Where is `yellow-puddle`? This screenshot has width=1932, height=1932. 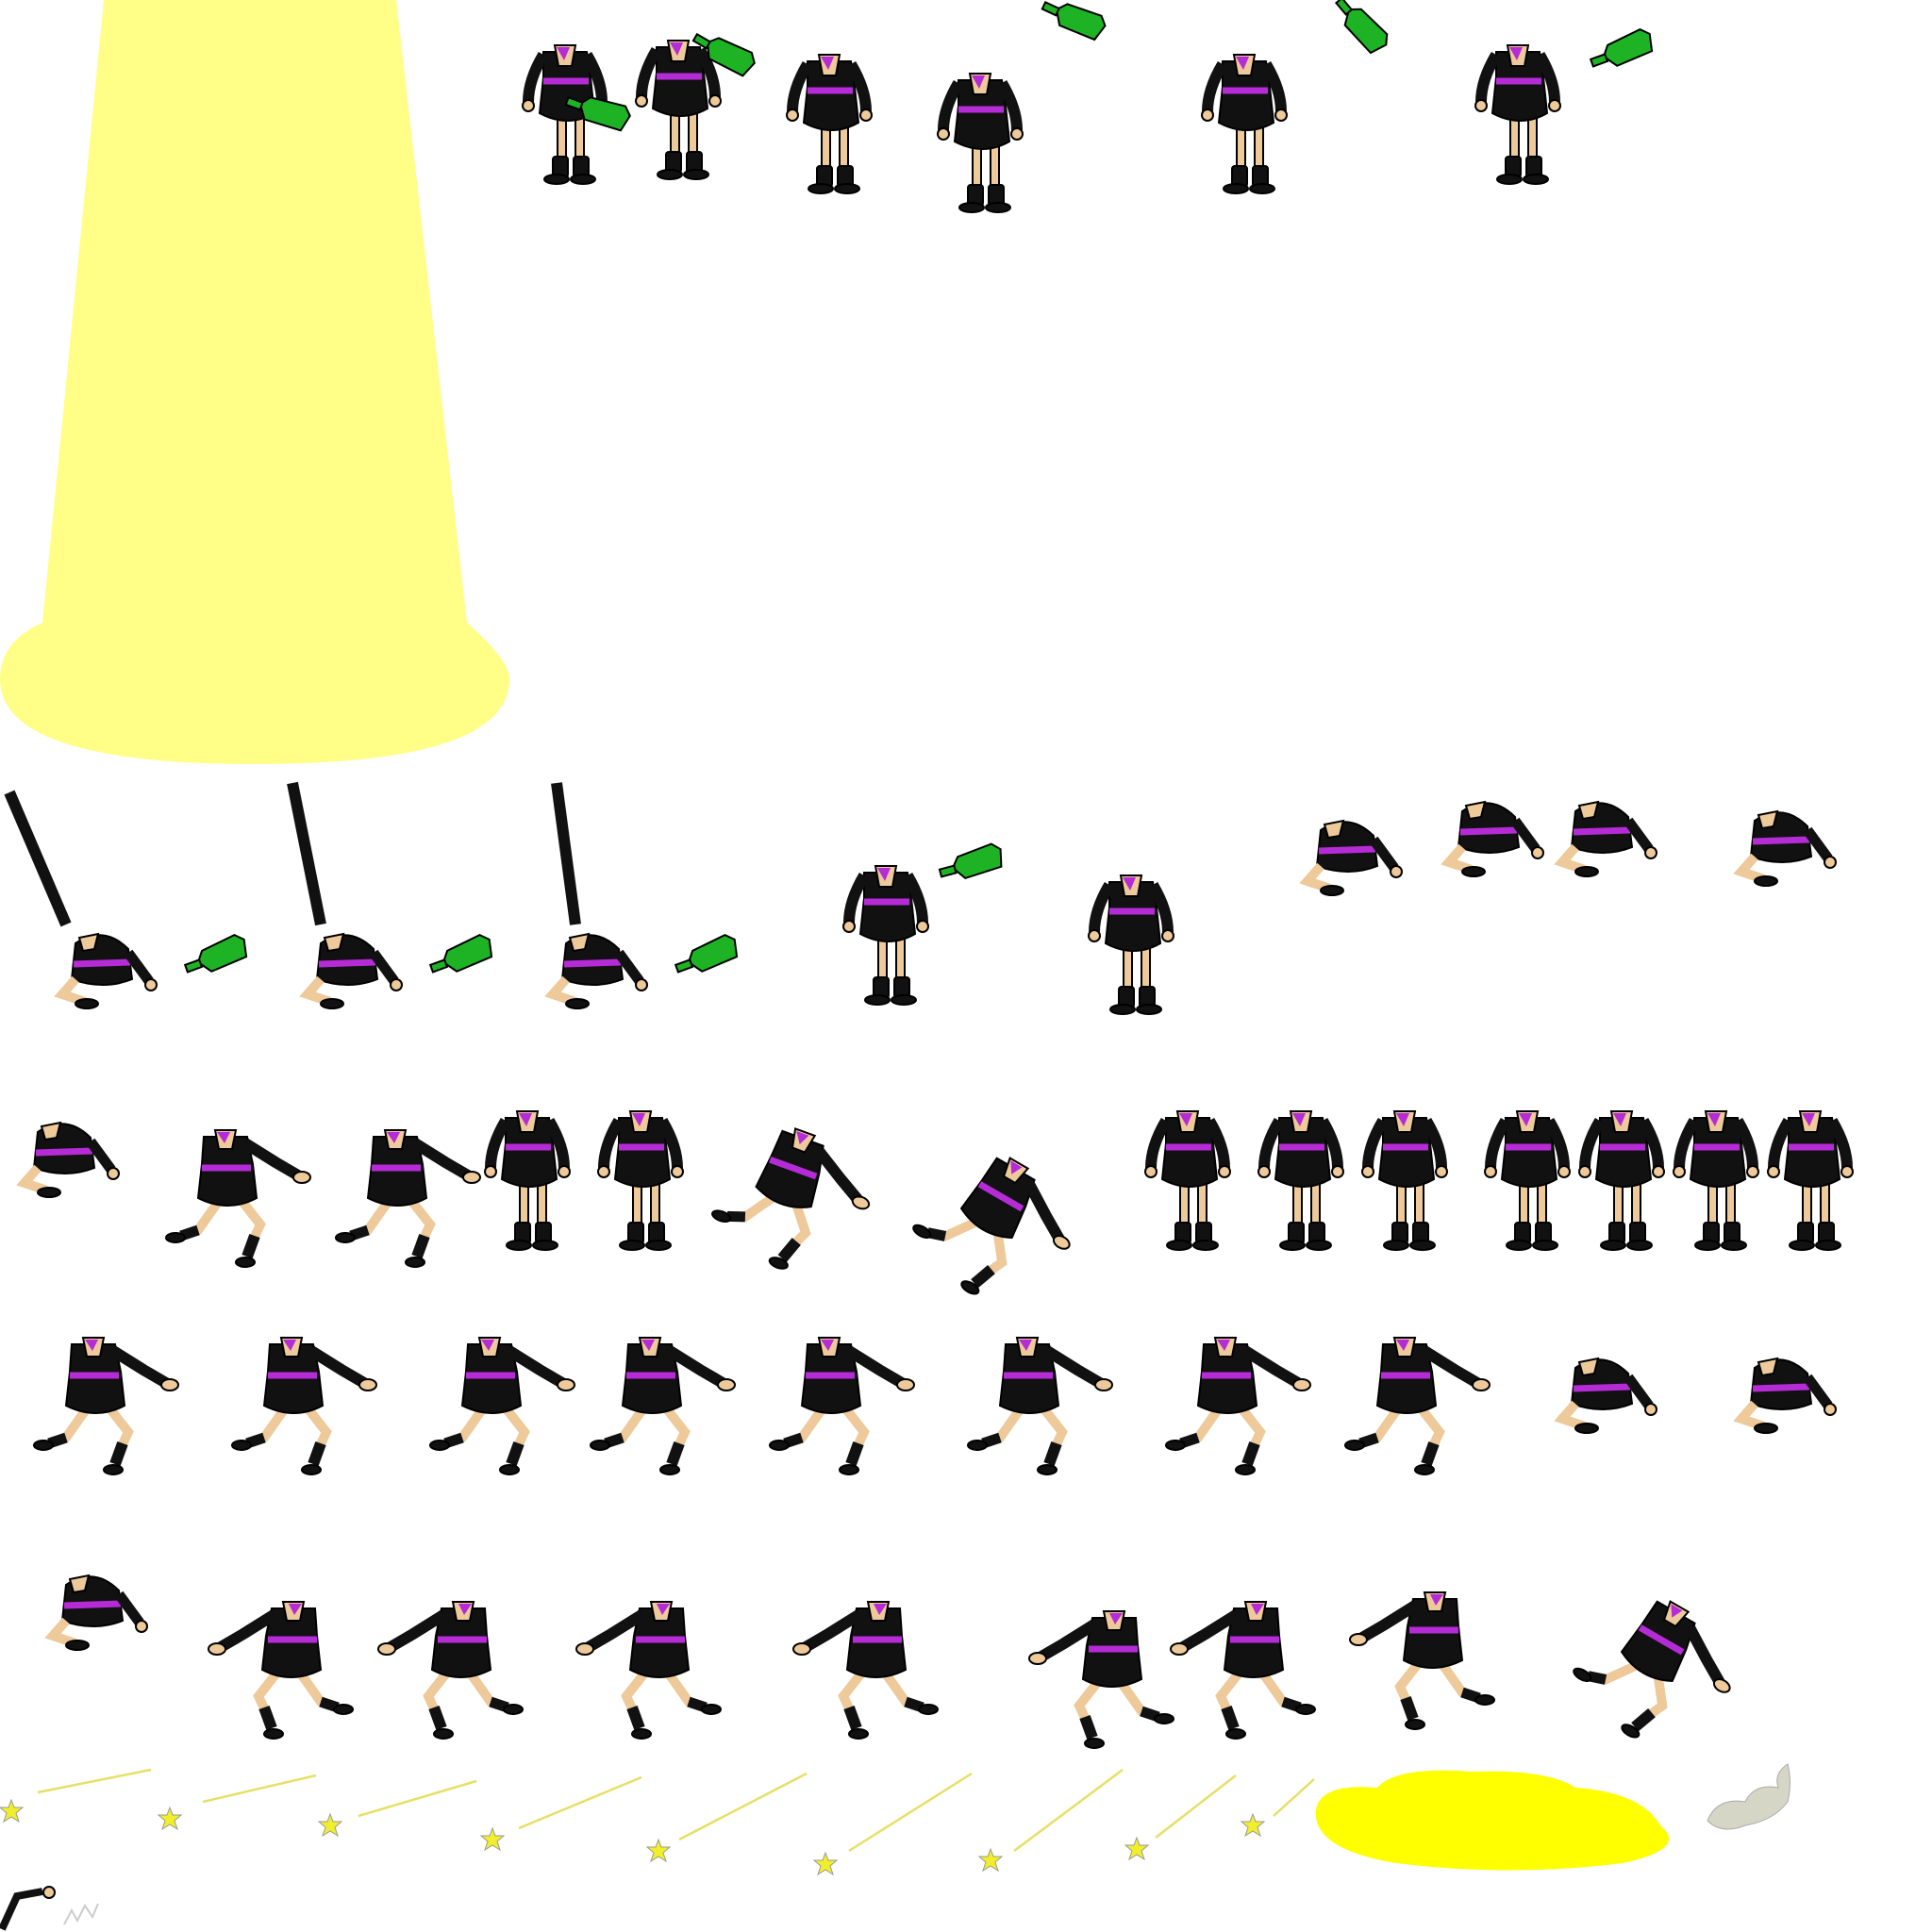
yellow-puddle is located at coordinates (1492, 1821).